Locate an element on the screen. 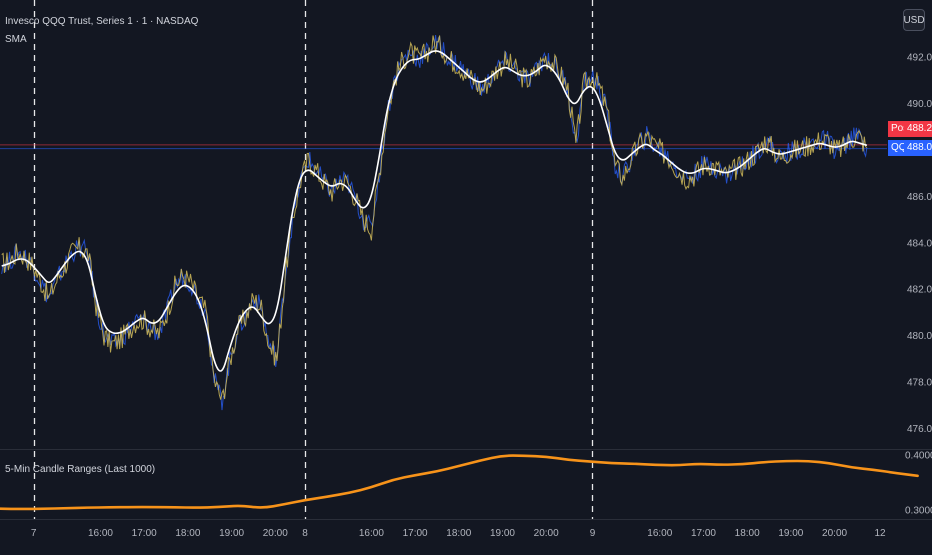 This screenshot has width=932, height=555. y-tick-label: 486.00 is located at coordinates (919, 197).